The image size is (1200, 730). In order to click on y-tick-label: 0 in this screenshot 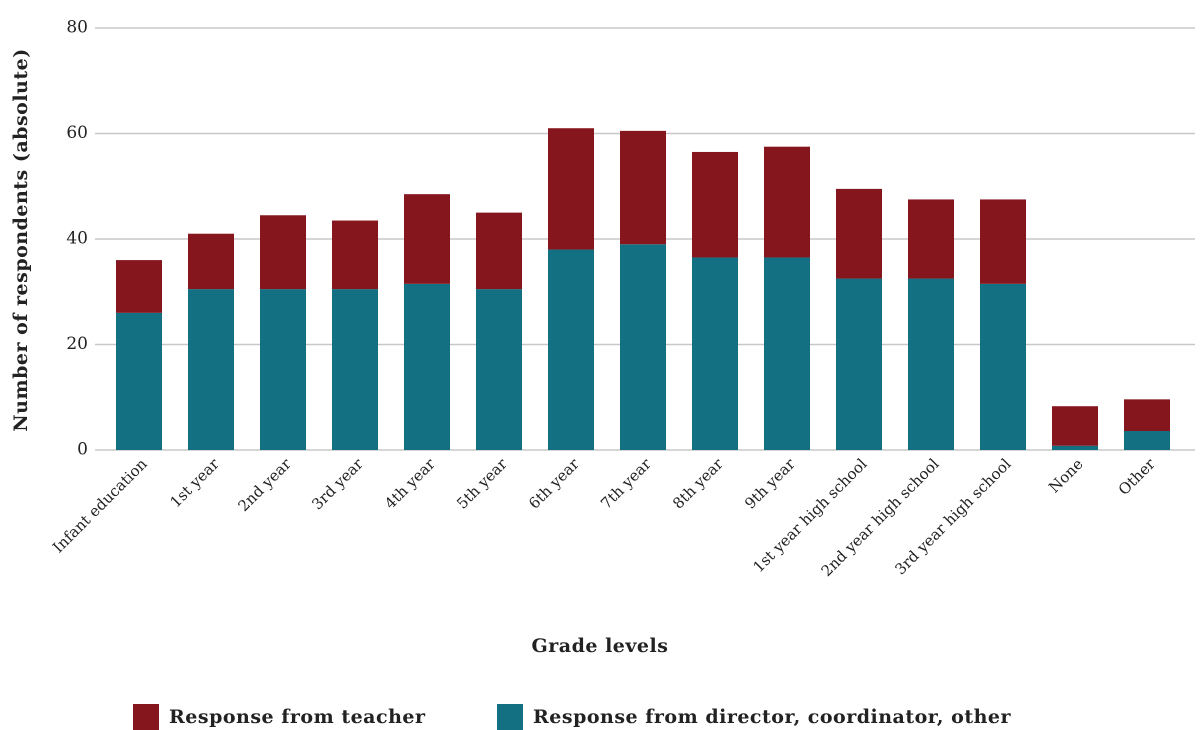, I will do `click(82, 450)`.